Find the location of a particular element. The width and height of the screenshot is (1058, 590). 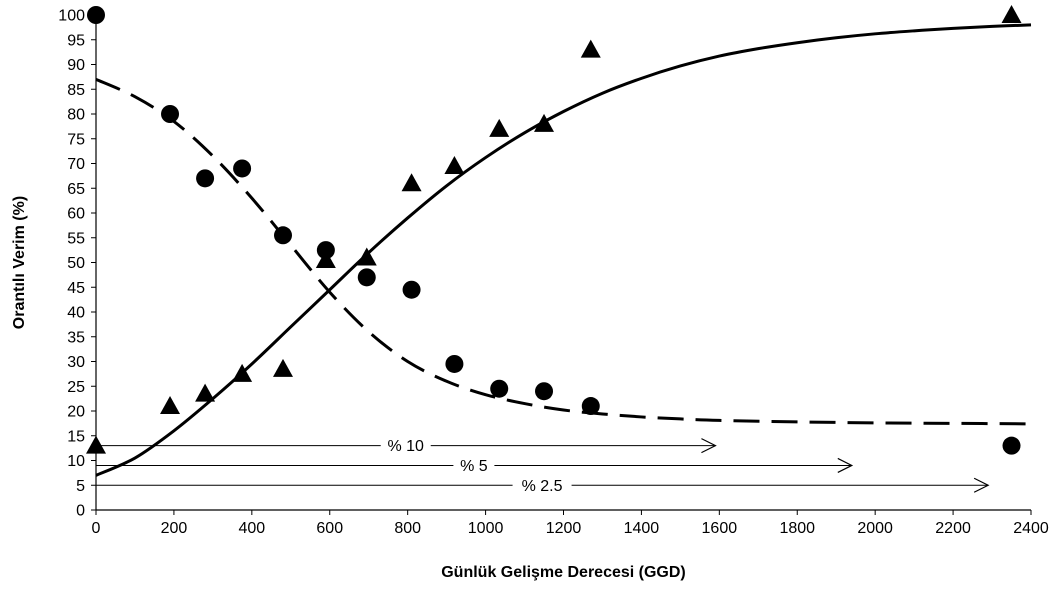

y-tick-label: 15 is located at coordinates (76, 436).